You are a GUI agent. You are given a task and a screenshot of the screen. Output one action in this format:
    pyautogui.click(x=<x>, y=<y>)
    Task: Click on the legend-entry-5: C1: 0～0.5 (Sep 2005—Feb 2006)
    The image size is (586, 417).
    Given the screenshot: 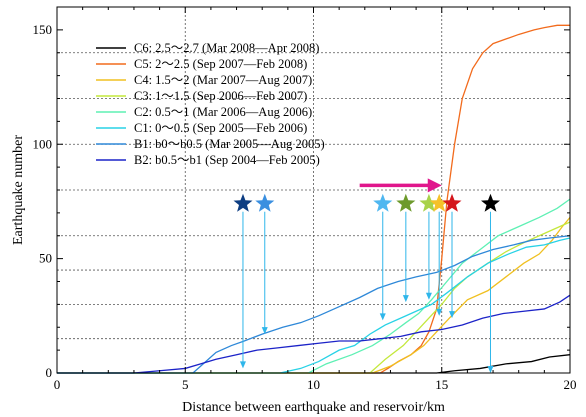 What is the action you would take?
    pyautogui.click(x=220, y=128)
    